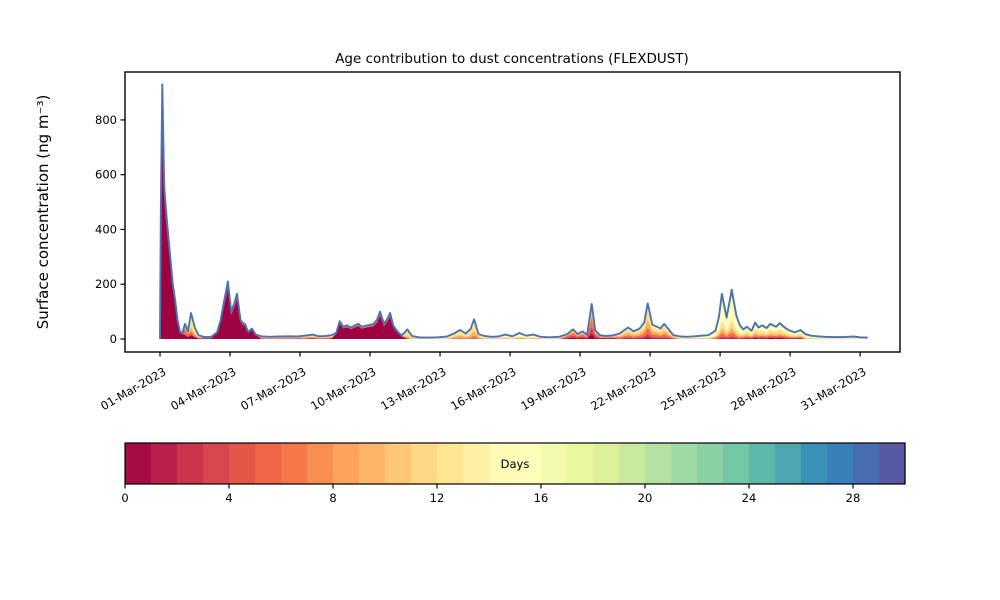  What do you see at coordinates (106, 120) in the screenshot?
I see `y-tick-label: 800` at bounding box center [106, 120].